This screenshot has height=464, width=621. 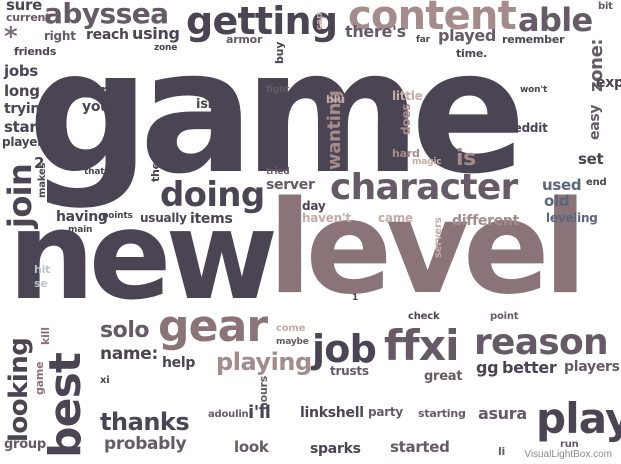 I want to click on word-servers: servers, so click(x=438, y=237).